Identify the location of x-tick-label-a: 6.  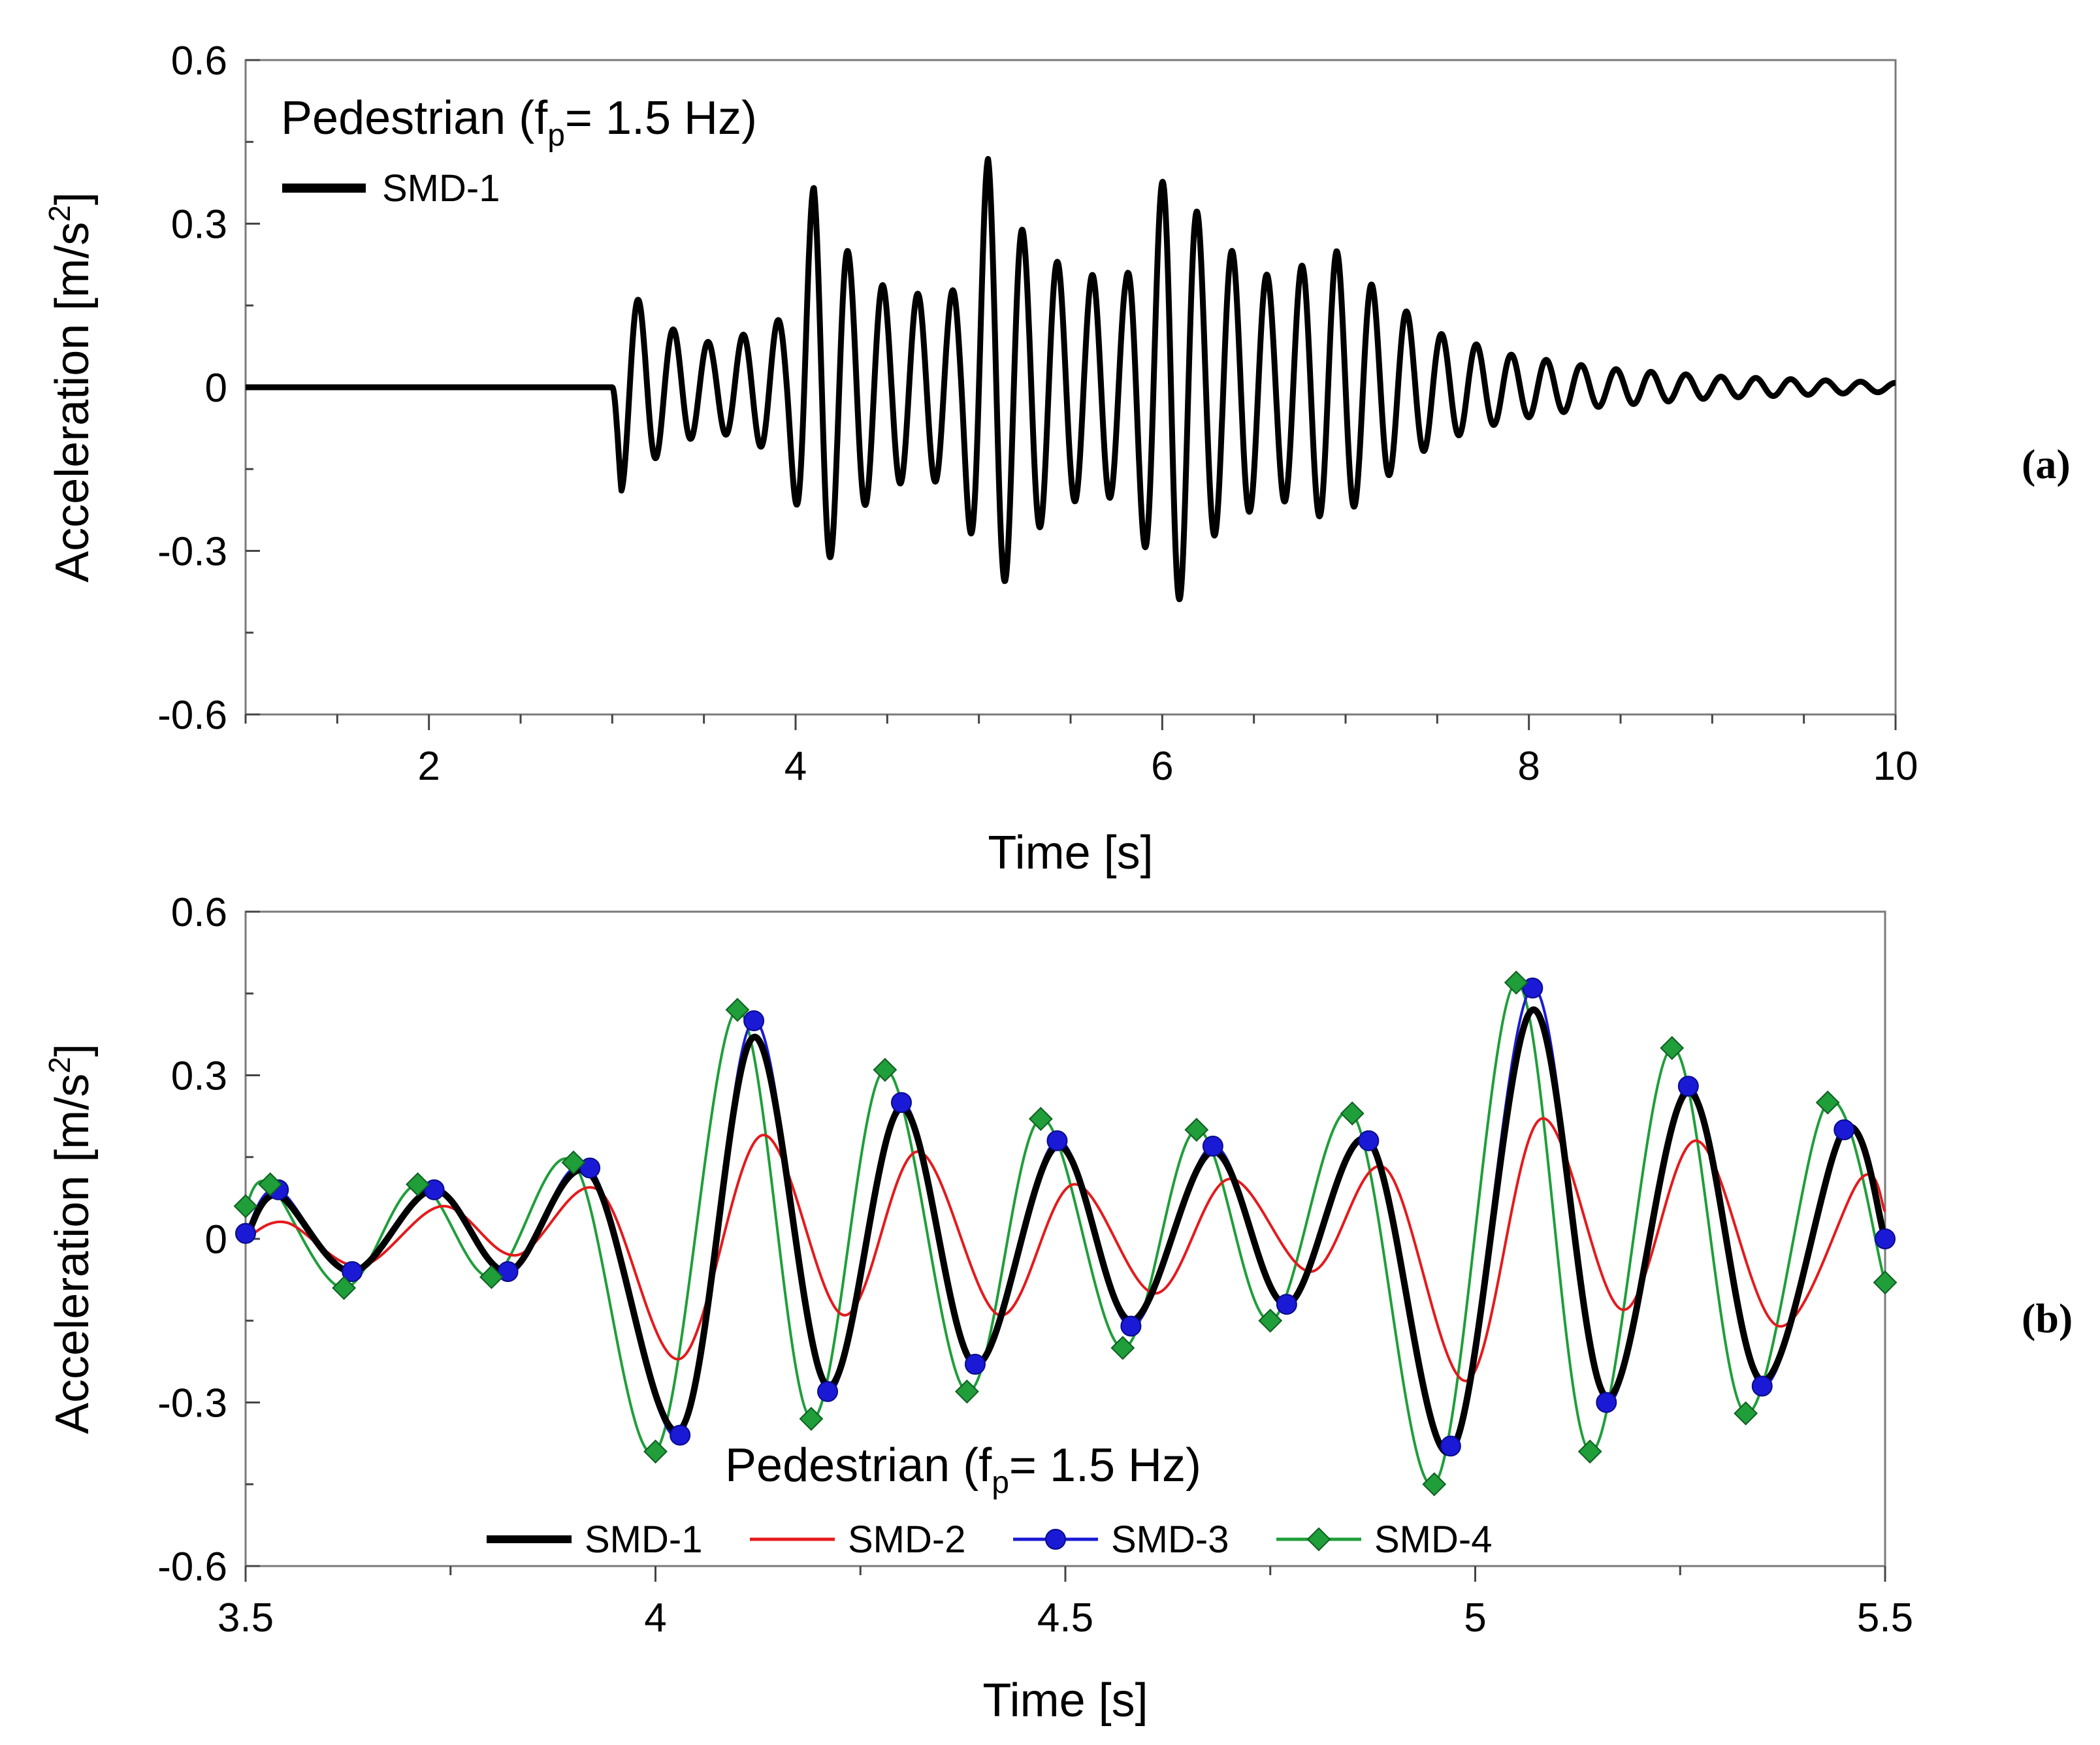
(1162, 767).